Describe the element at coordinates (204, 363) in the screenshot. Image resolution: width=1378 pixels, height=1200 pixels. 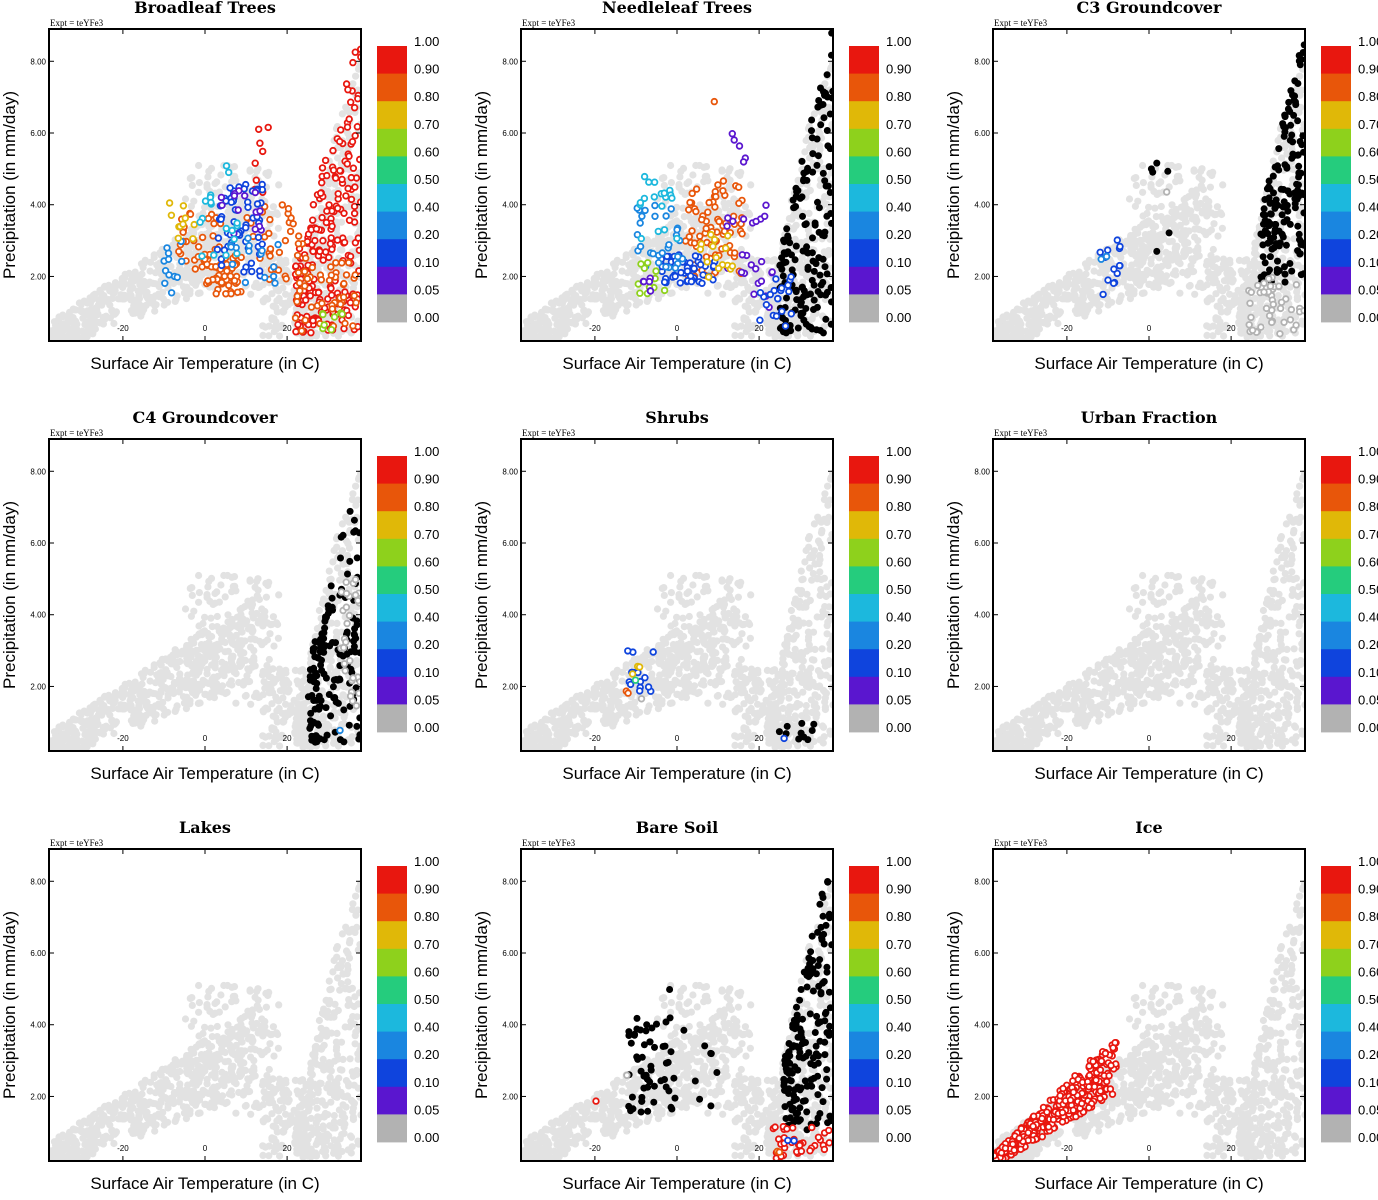
I see `x-axis-label: Surface Air Temperature (in C)` at that location.